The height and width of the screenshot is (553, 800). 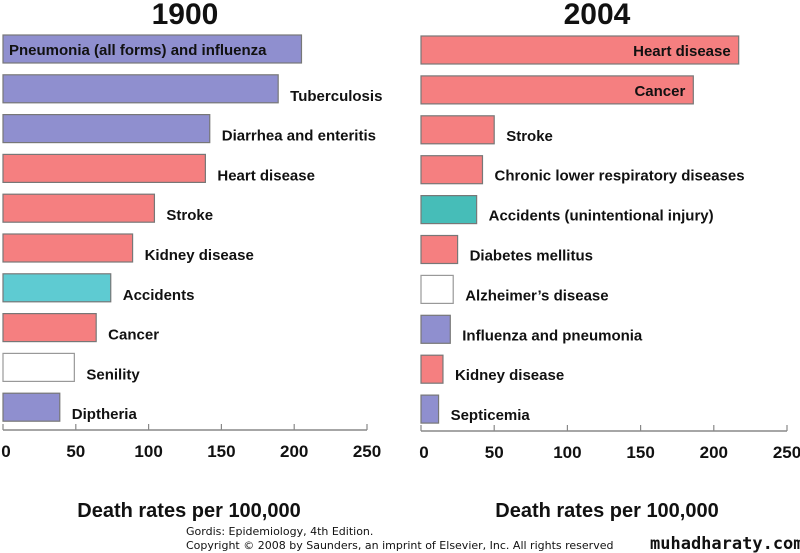 I want to click on bar-label: Accidents, so click(x=159, y=295).